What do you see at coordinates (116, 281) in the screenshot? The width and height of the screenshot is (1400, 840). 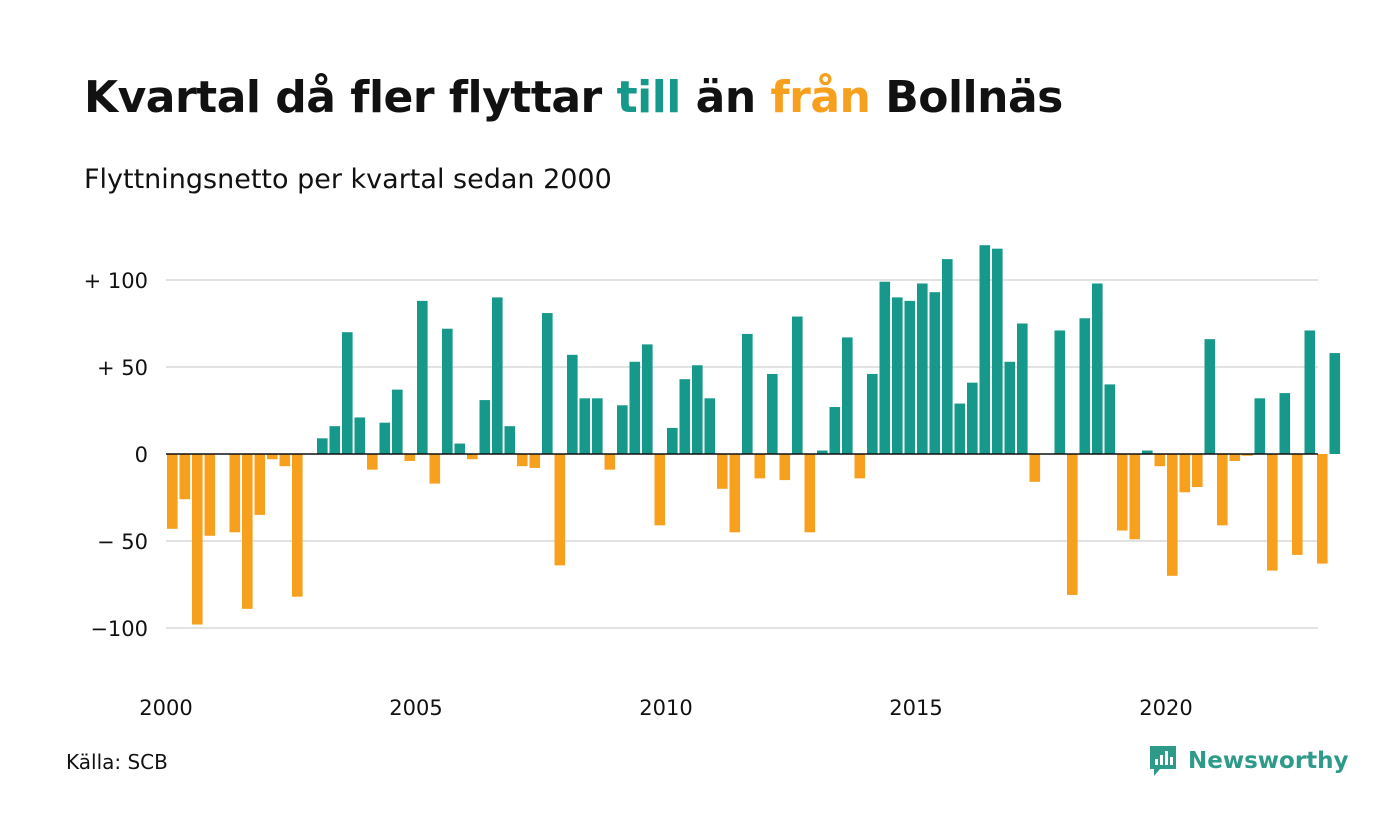 I see `y-tick-label: + 100` at bounding box center [116, 281].